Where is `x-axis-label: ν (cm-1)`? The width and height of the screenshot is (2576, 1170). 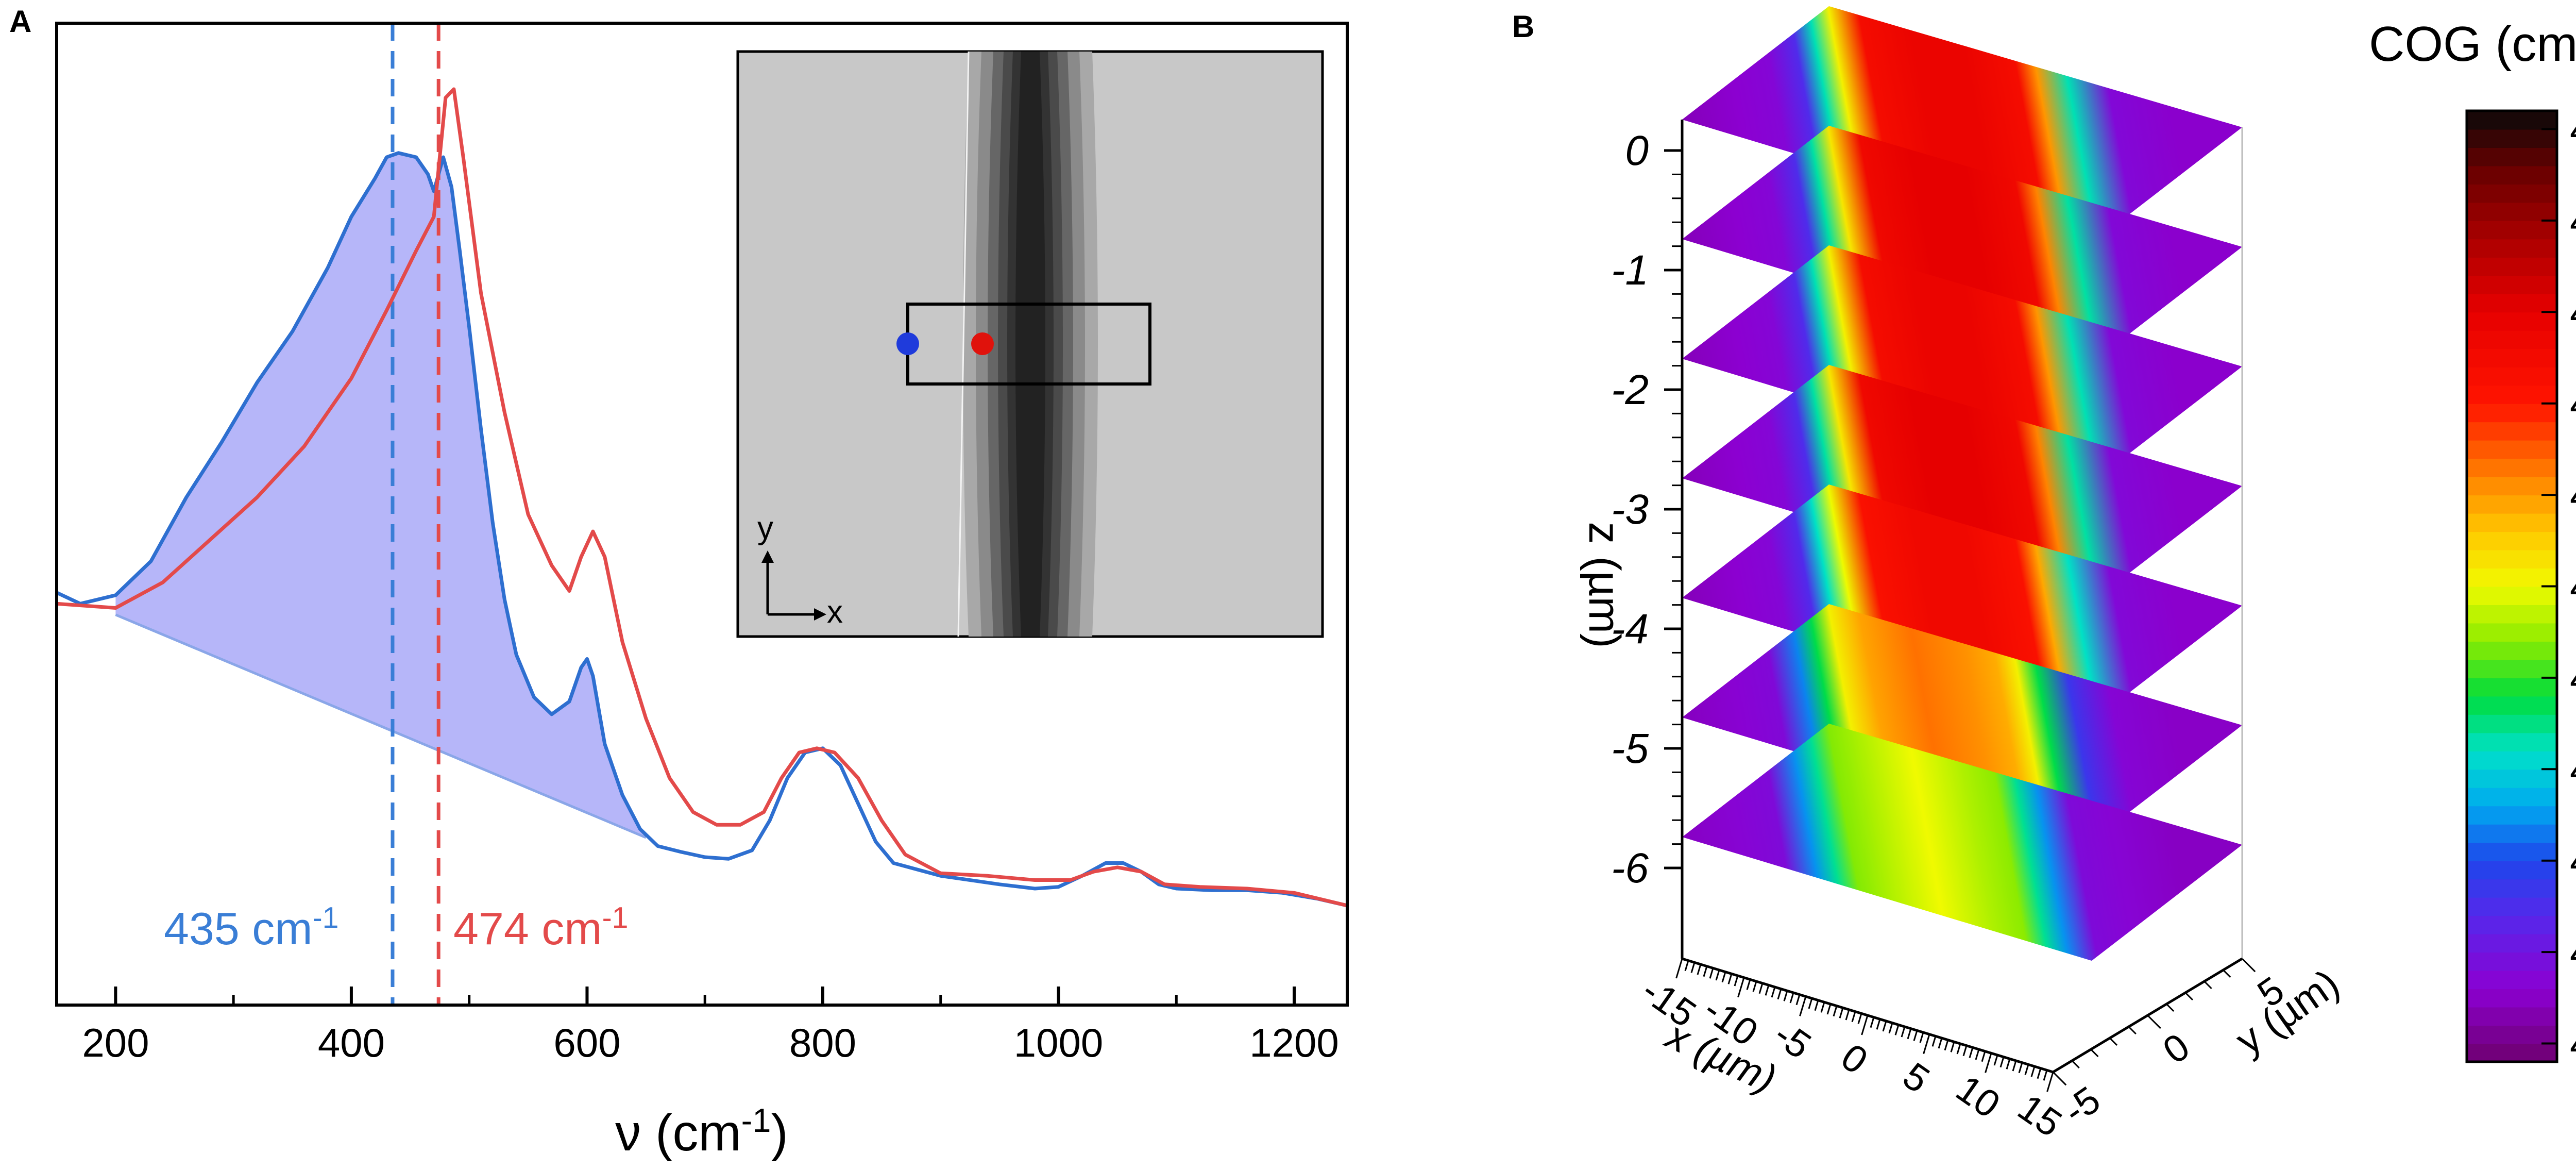
x-axis-label: ν (cm-1) is located at coordinates (701, 1131).